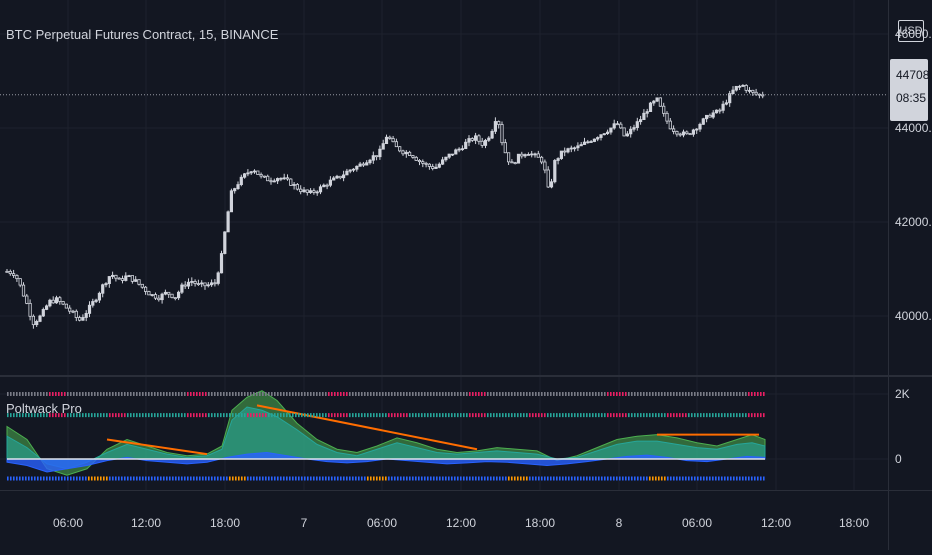  I want to click on time-tick-label: 7, so click(304, 523).